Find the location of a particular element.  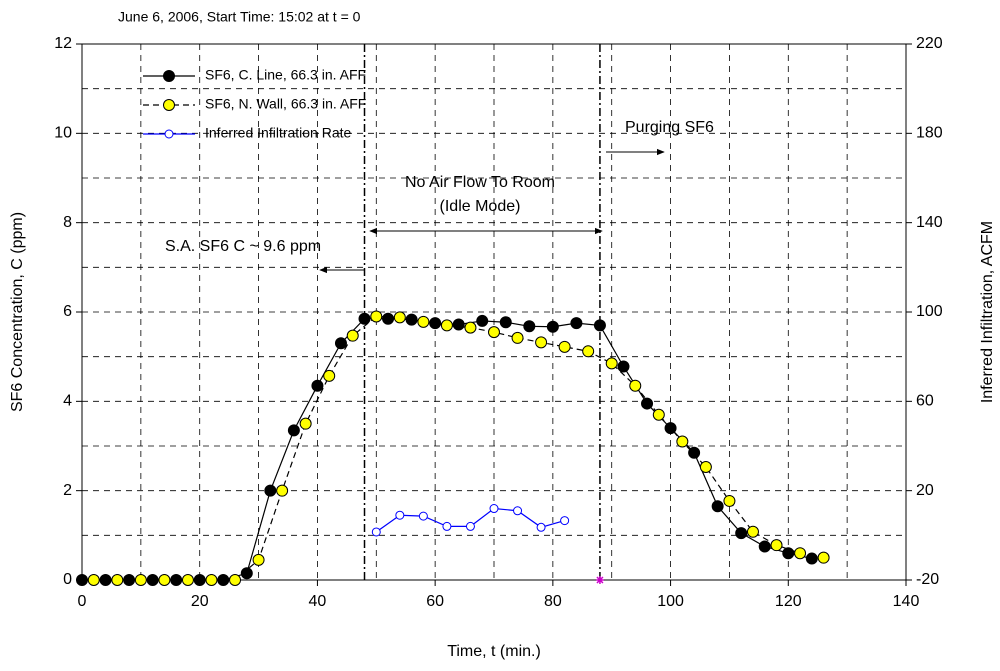

y2-tick-label: 60 is located at coordinates (925, 401).